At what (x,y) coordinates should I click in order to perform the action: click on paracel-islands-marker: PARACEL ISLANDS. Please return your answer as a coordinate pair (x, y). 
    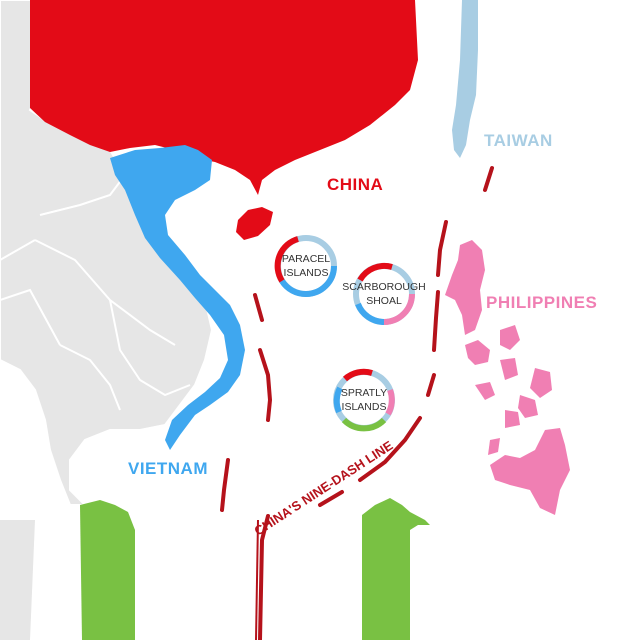
    Looking at the image, I should click on (305, 266).